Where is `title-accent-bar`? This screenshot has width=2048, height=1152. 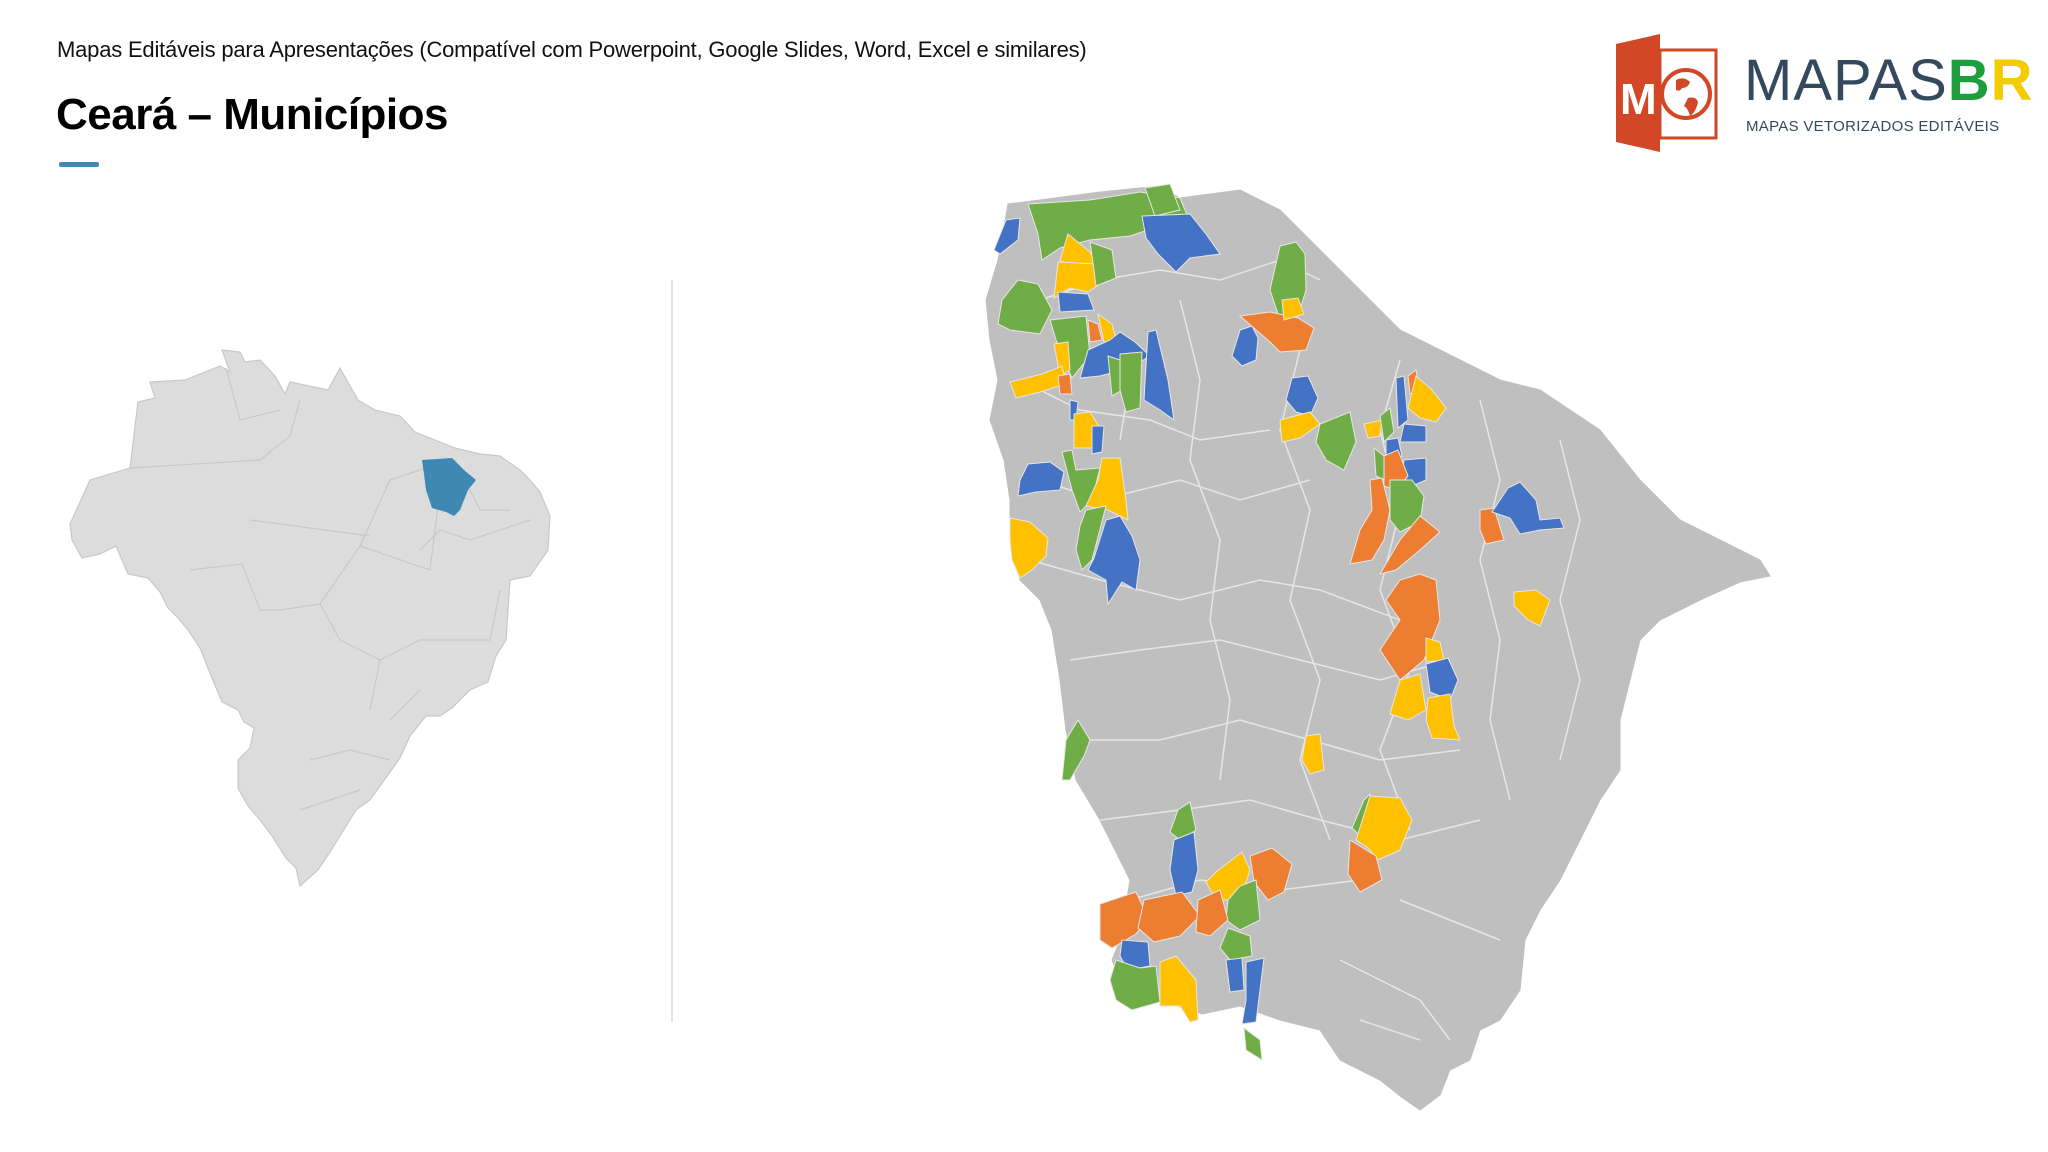 title-accent-bar is located at coordinates (79, 164).